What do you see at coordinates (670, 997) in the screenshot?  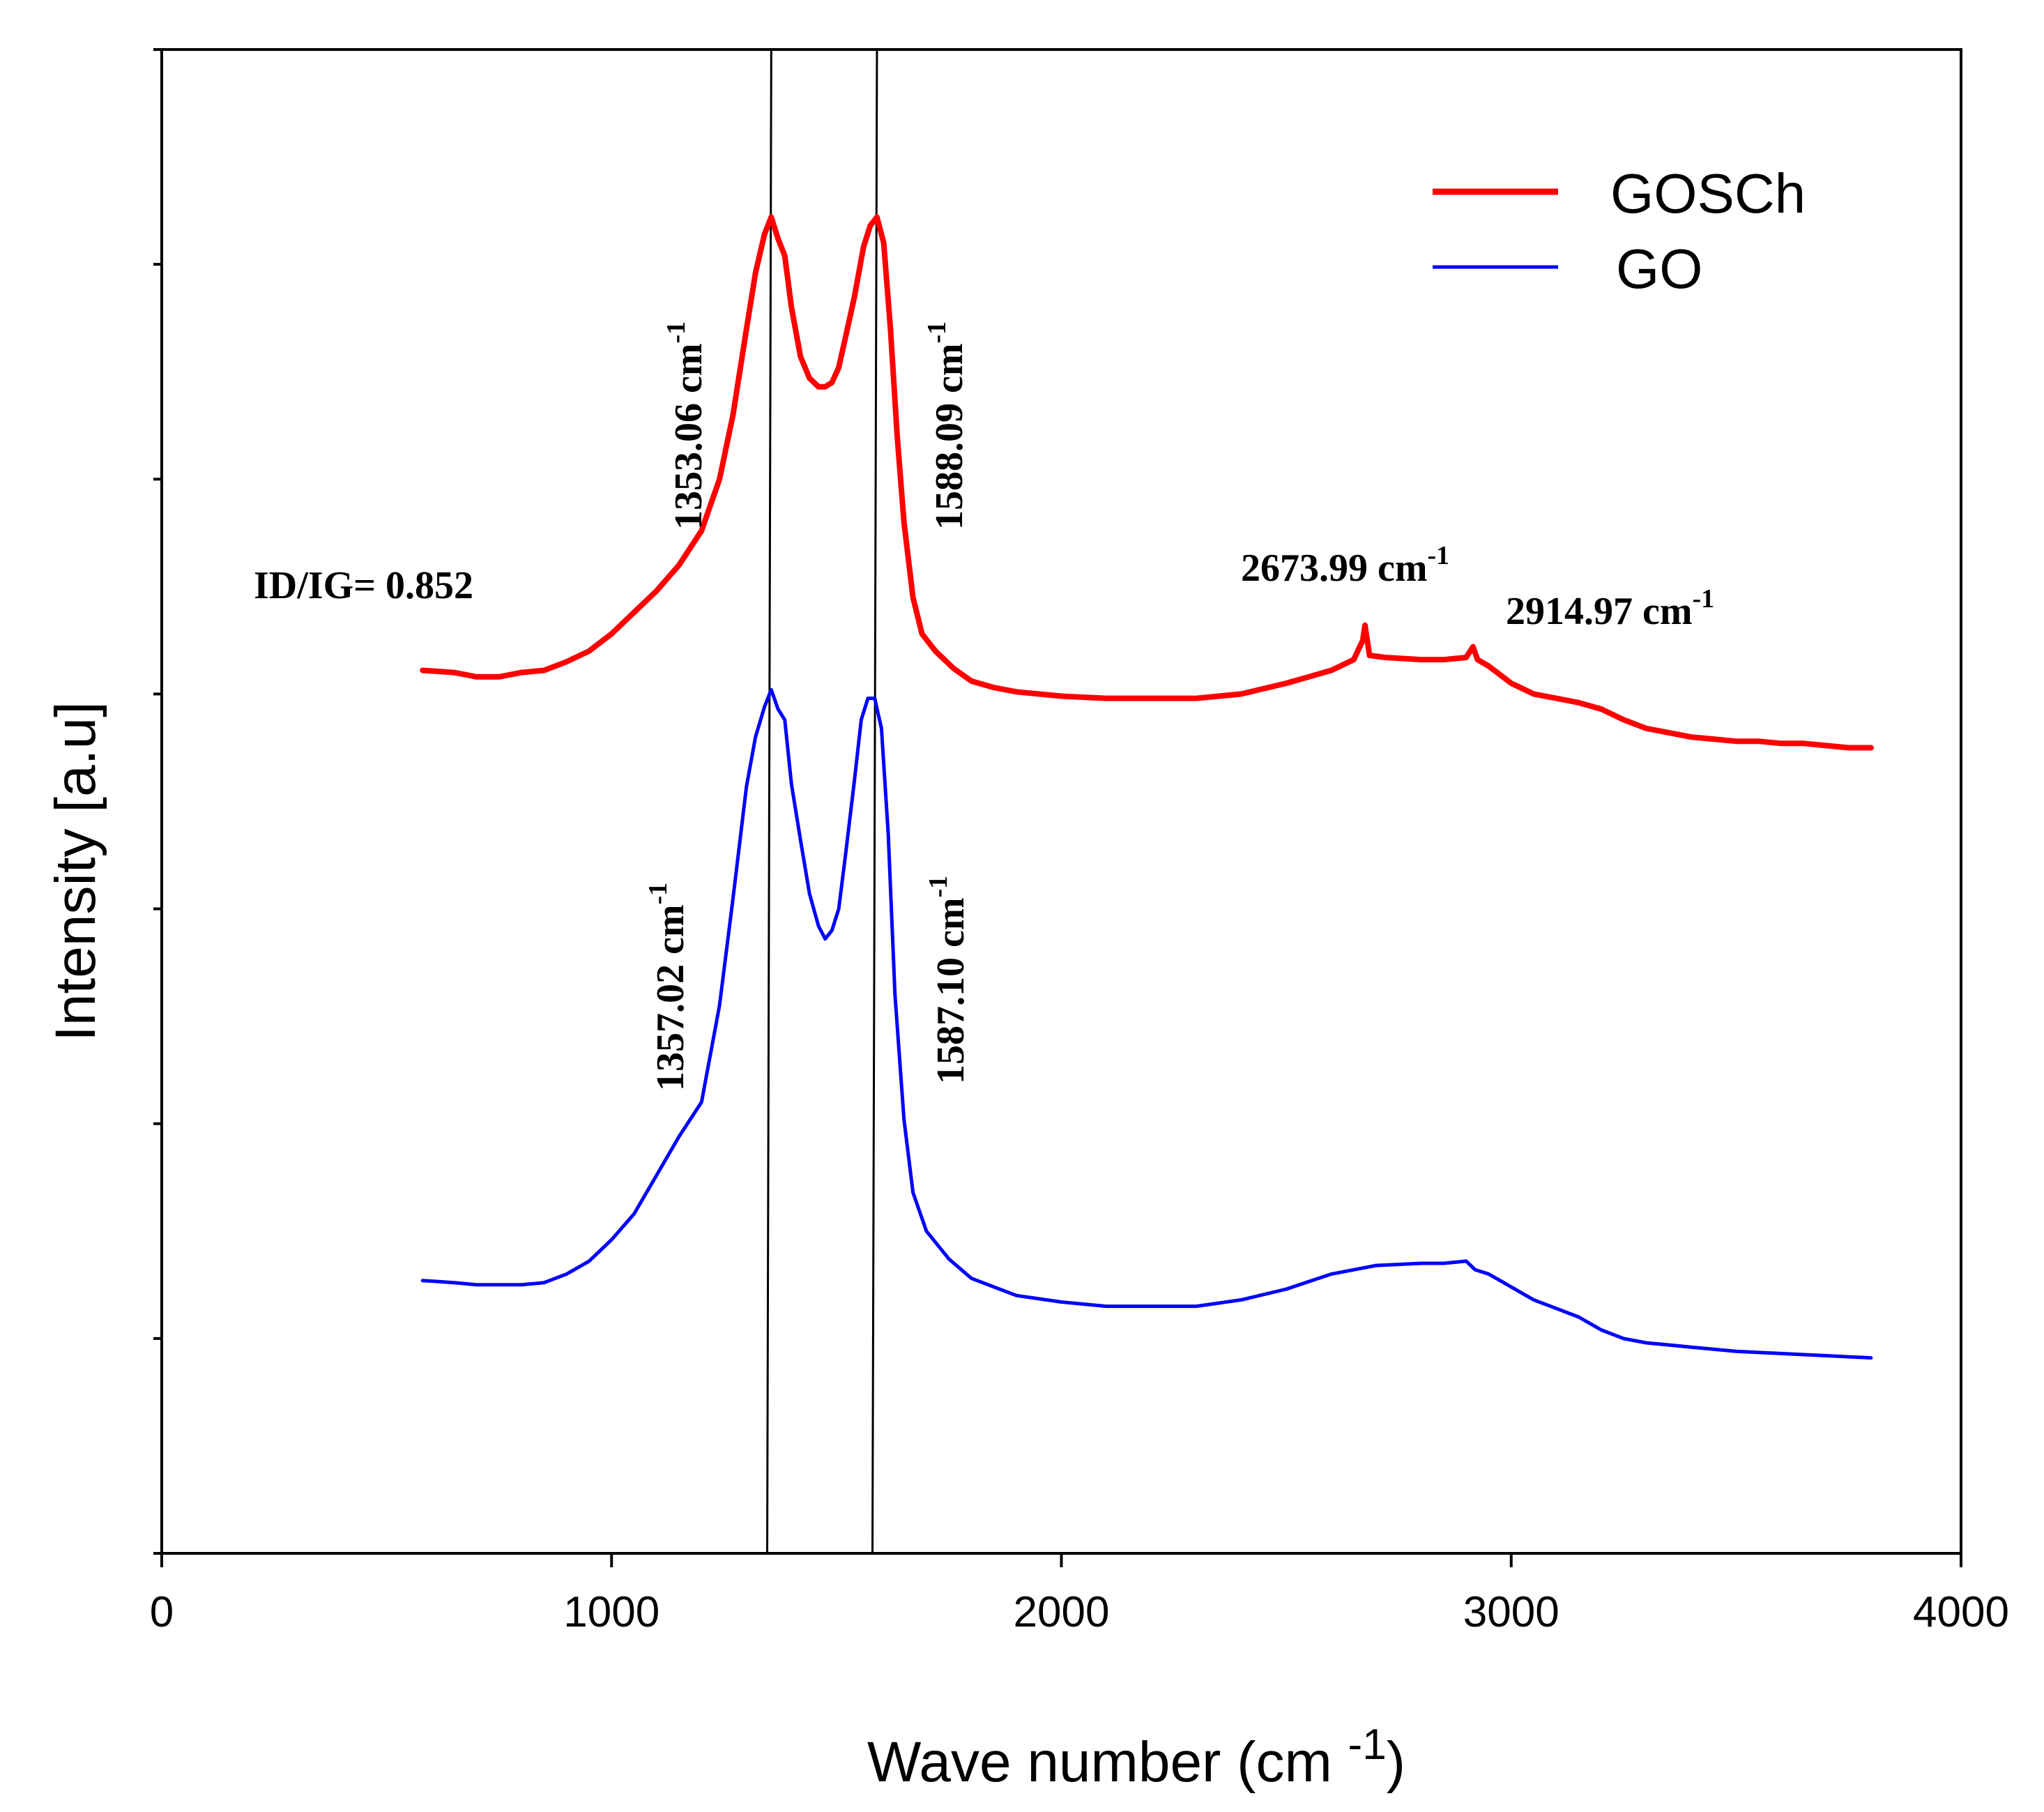 I see `annotation-go-d-peak-value: 1357.02 cm` at bounding box center [670, 997].